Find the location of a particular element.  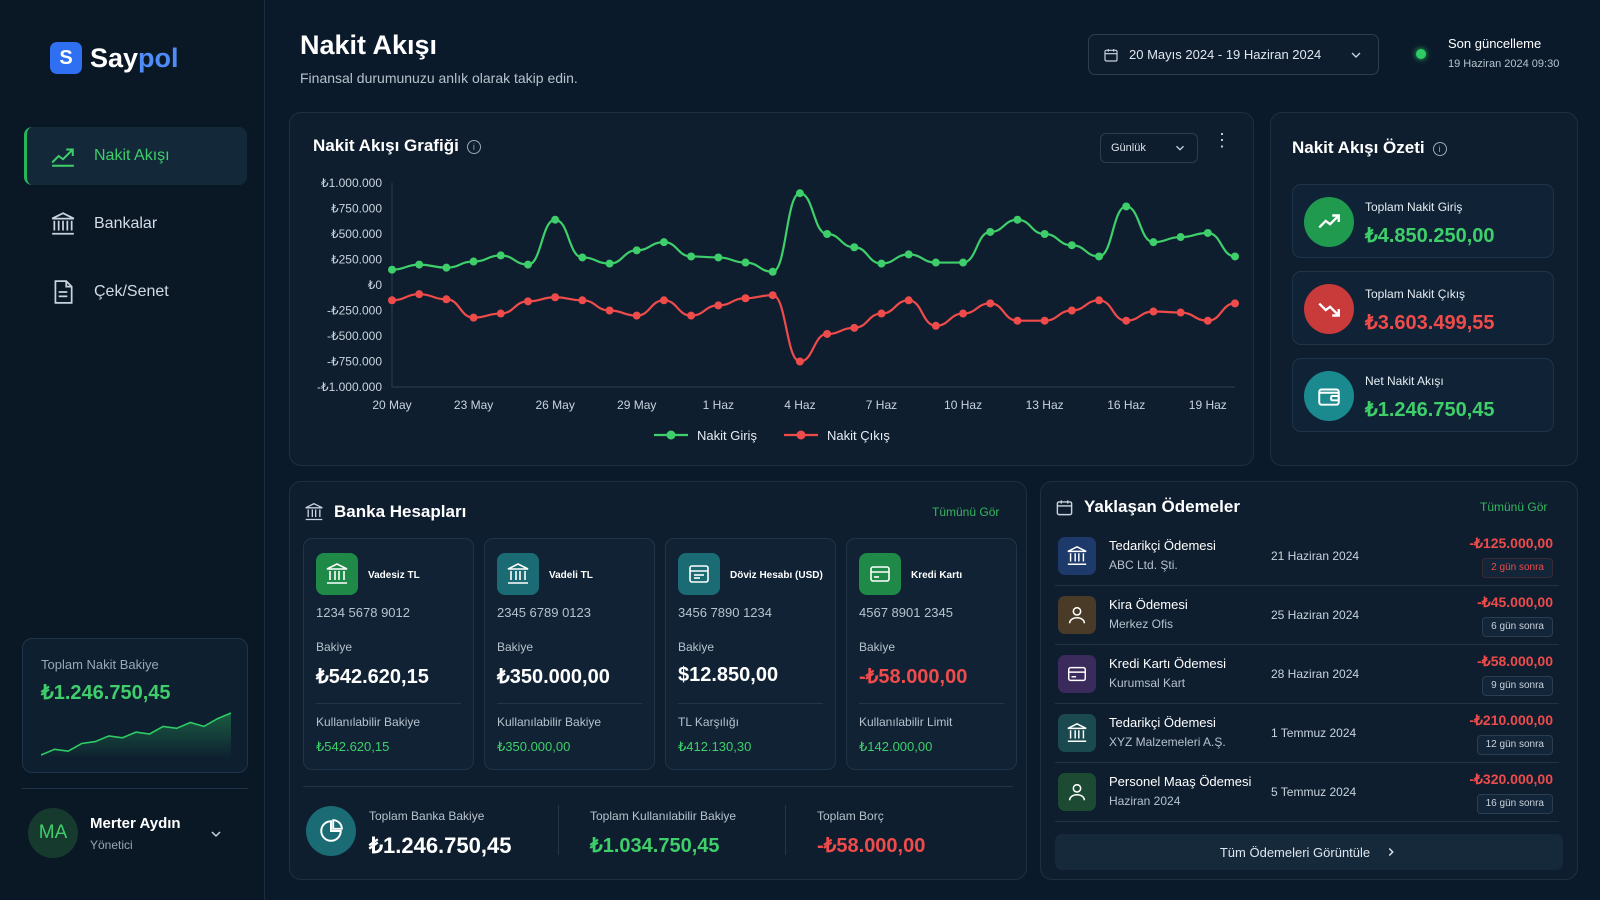

summary-value: ₺4.850.250,00 is located at coordinates (1430, 236).